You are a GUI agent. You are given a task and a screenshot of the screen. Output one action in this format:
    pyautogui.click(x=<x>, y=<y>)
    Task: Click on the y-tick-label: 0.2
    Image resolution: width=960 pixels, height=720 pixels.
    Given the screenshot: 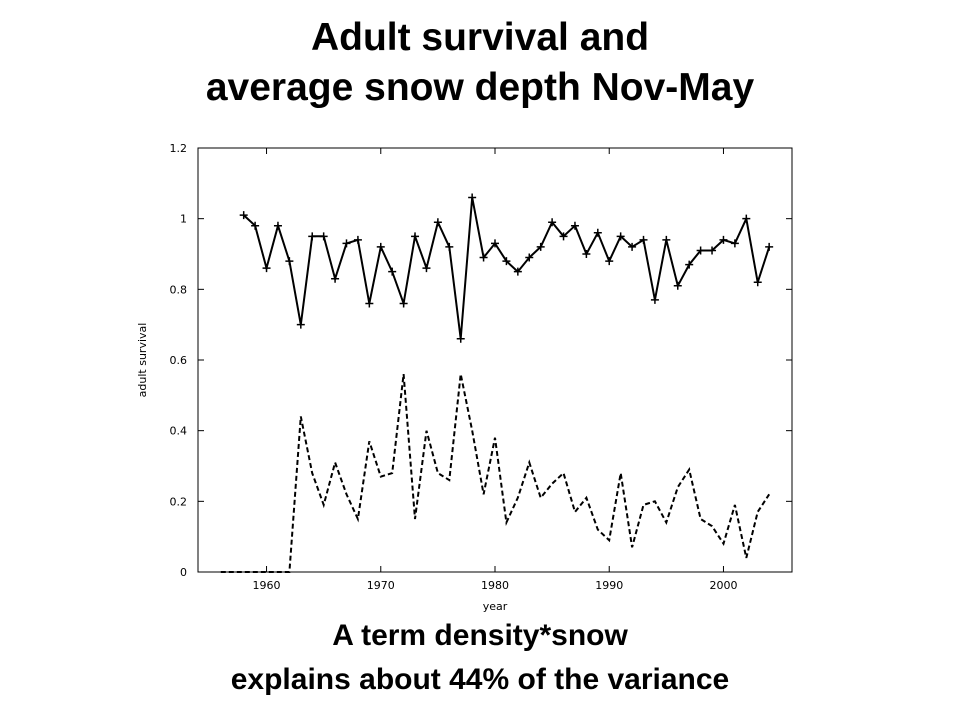 What is the action you would take?
    pyautogui.click(x=179, y=501)
    